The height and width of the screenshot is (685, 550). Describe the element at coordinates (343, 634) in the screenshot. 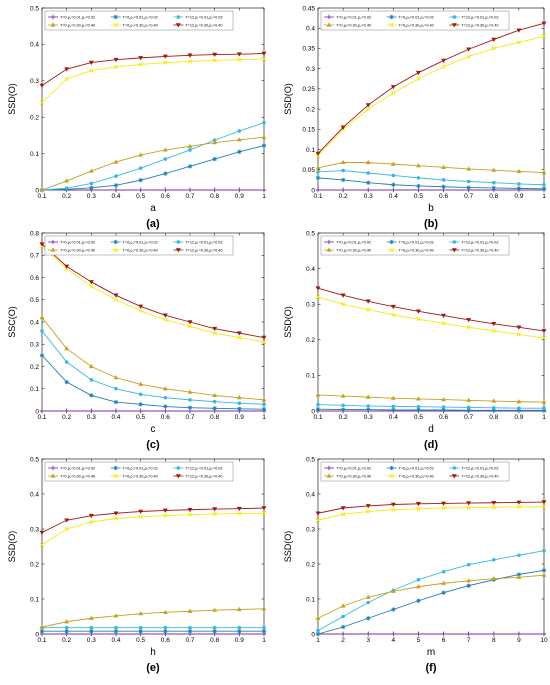

I see `data-point-s0-p1` at that location.